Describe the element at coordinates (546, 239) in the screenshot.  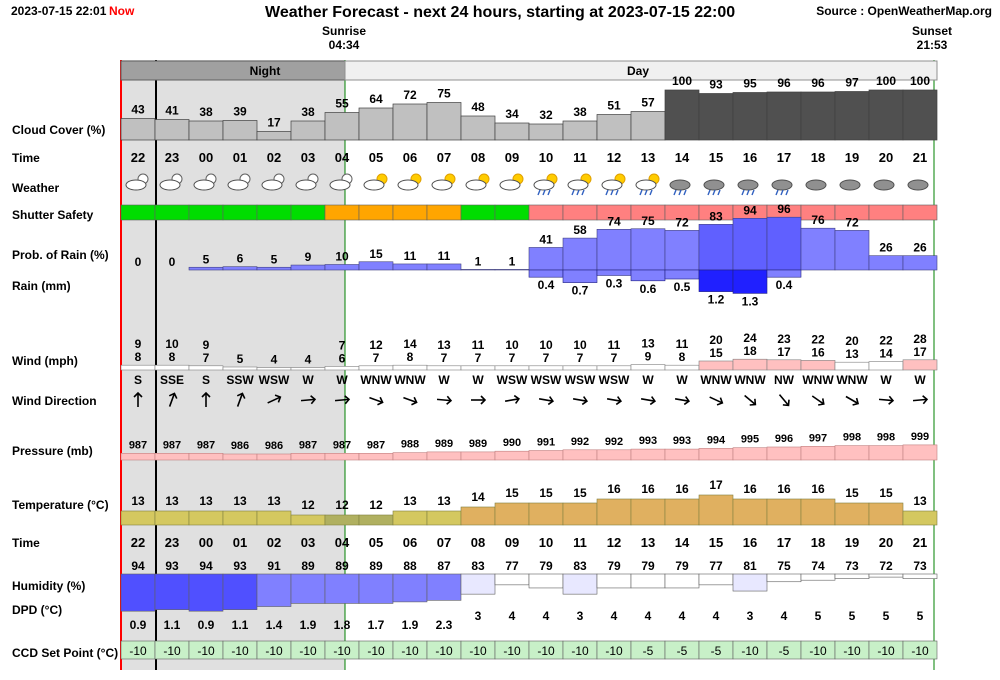
I see `rain-prob-value: 41` at that location.